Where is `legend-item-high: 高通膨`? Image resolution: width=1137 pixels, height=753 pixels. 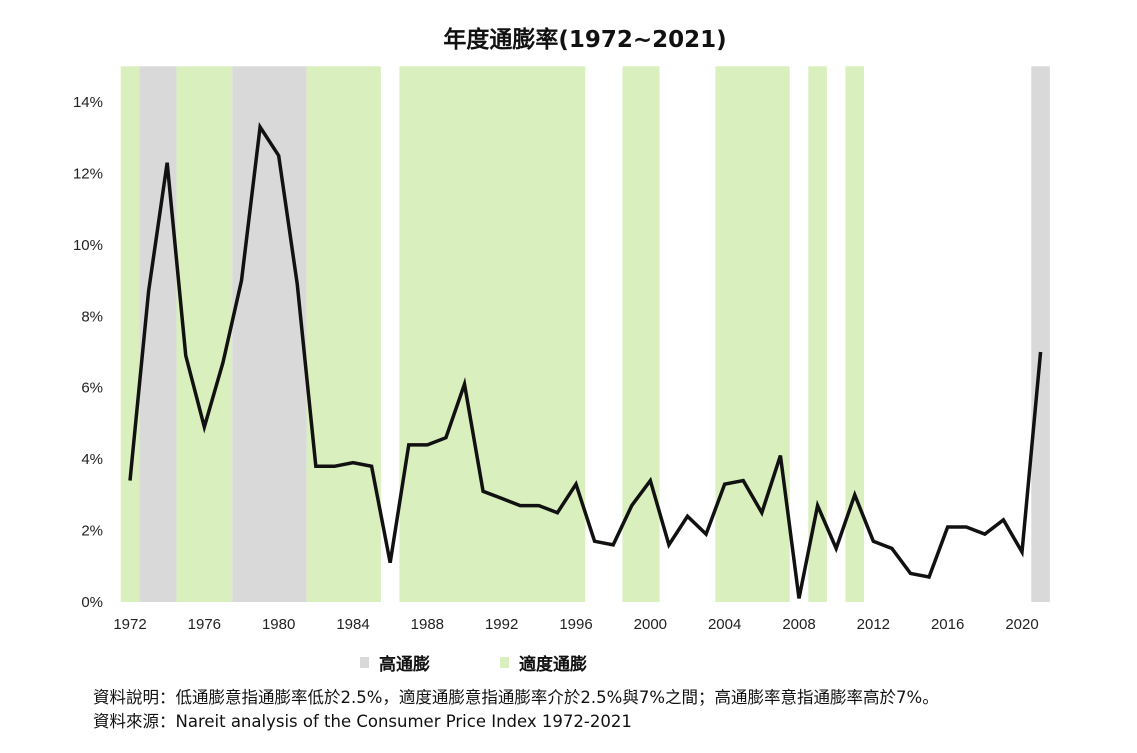
legend-item-high: 高通膨 is located at coordinates (395, 662).